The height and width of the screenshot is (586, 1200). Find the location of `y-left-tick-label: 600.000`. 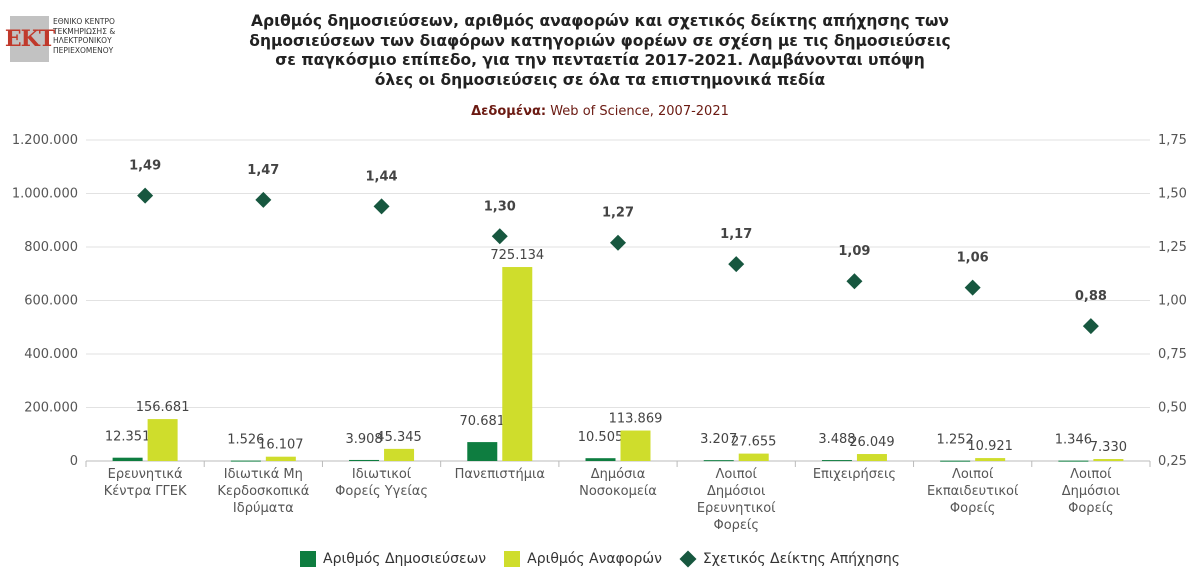

y-left-tick-label: 600.000 is located at coordinates (51, 301).